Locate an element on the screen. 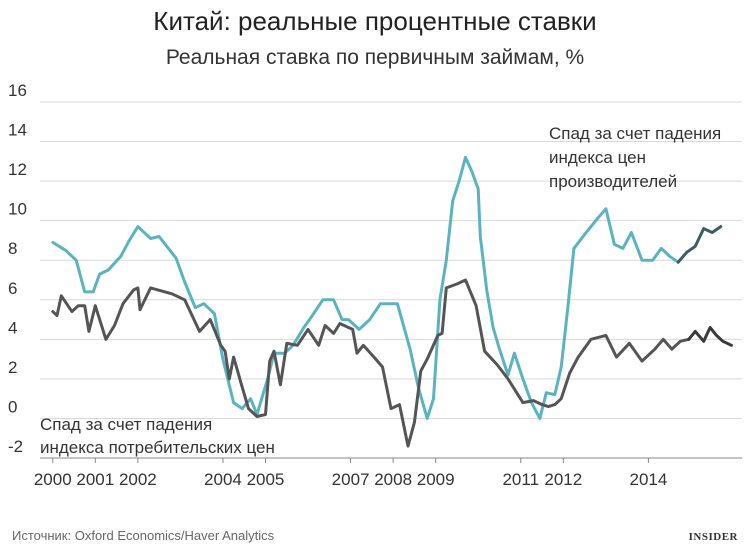  x-tick-label: 2004 is located at coordinates (223, 479).